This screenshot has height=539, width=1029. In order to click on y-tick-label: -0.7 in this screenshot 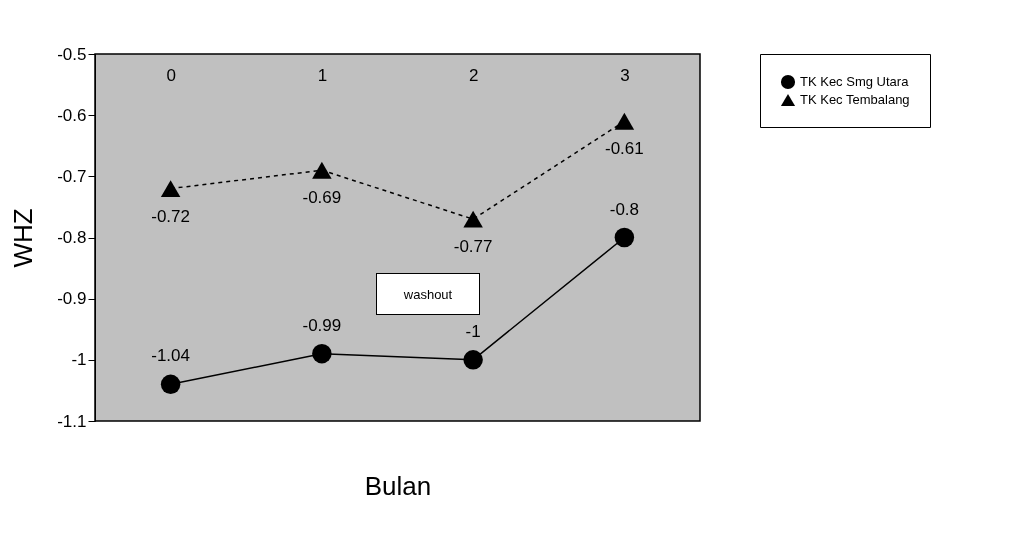, I will do `click(72, 176)`.